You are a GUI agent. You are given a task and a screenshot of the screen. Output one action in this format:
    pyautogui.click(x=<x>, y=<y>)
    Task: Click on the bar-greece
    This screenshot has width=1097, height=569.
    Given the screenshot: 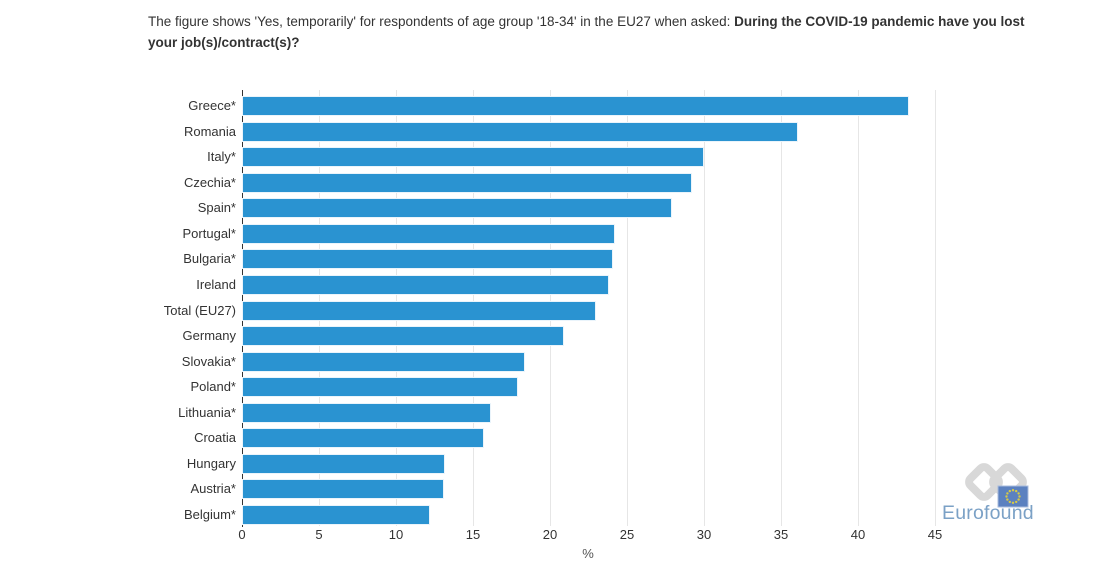 What is the action you would take?
    pyautogui.click(x=575, y=106)
    